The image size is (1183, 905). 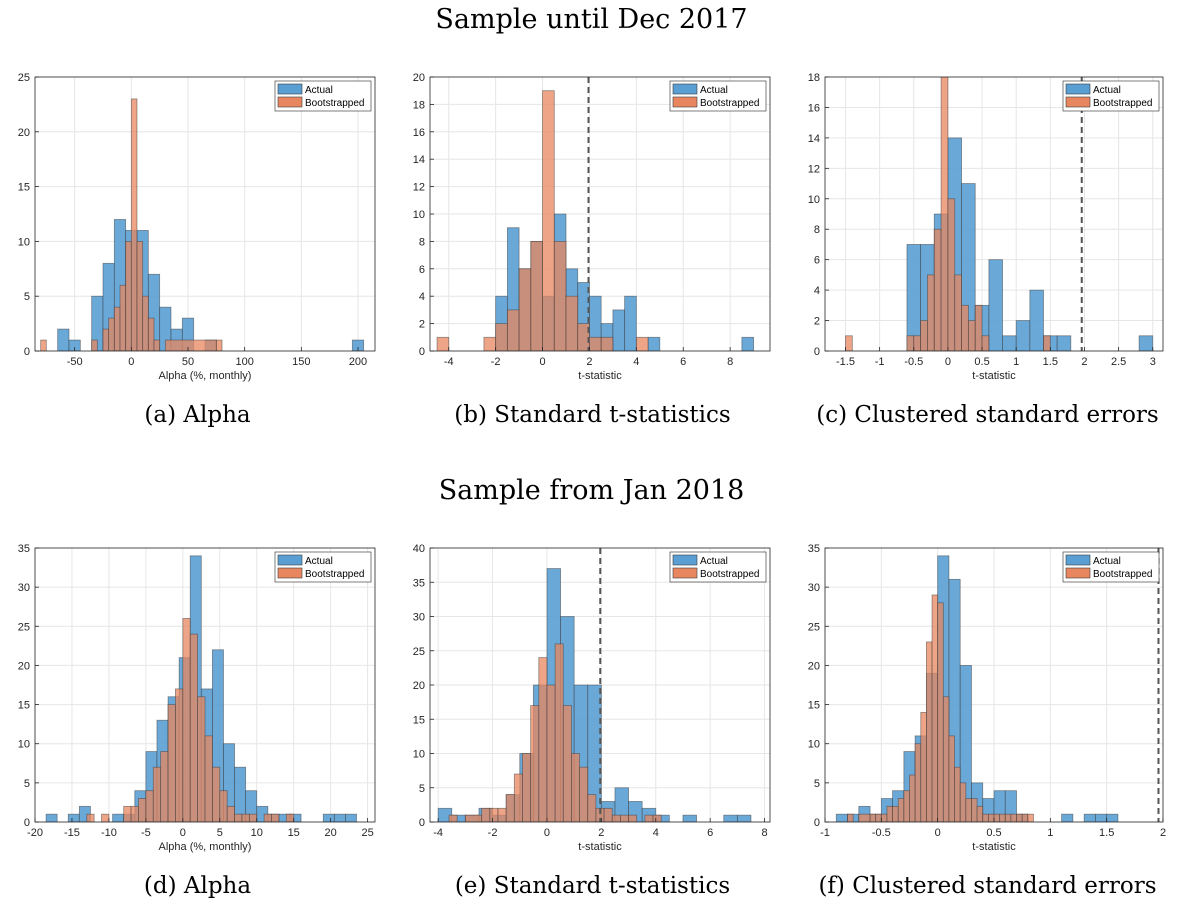 I want to click on x-tick-label: -15, so click(x=72, y=833).